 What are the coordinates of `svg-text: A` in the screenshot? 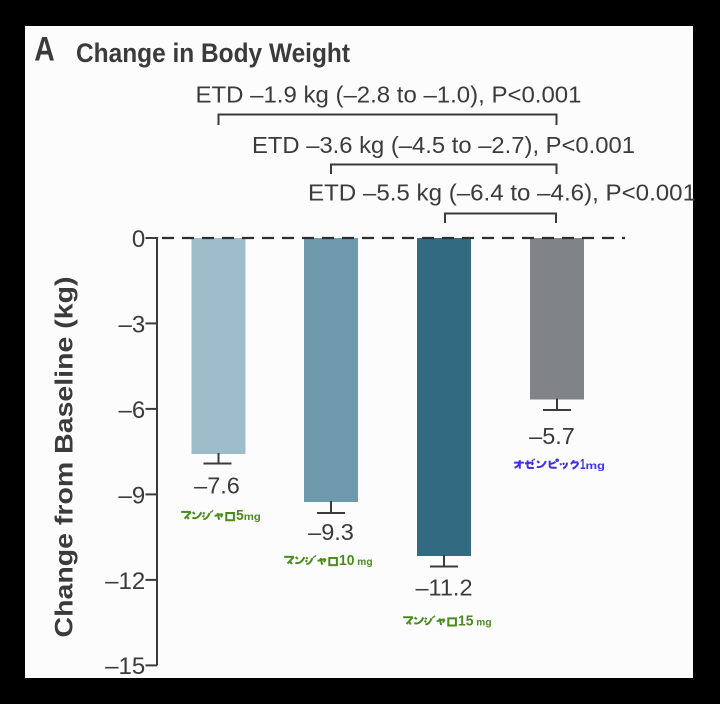 It's located at (44, 50).